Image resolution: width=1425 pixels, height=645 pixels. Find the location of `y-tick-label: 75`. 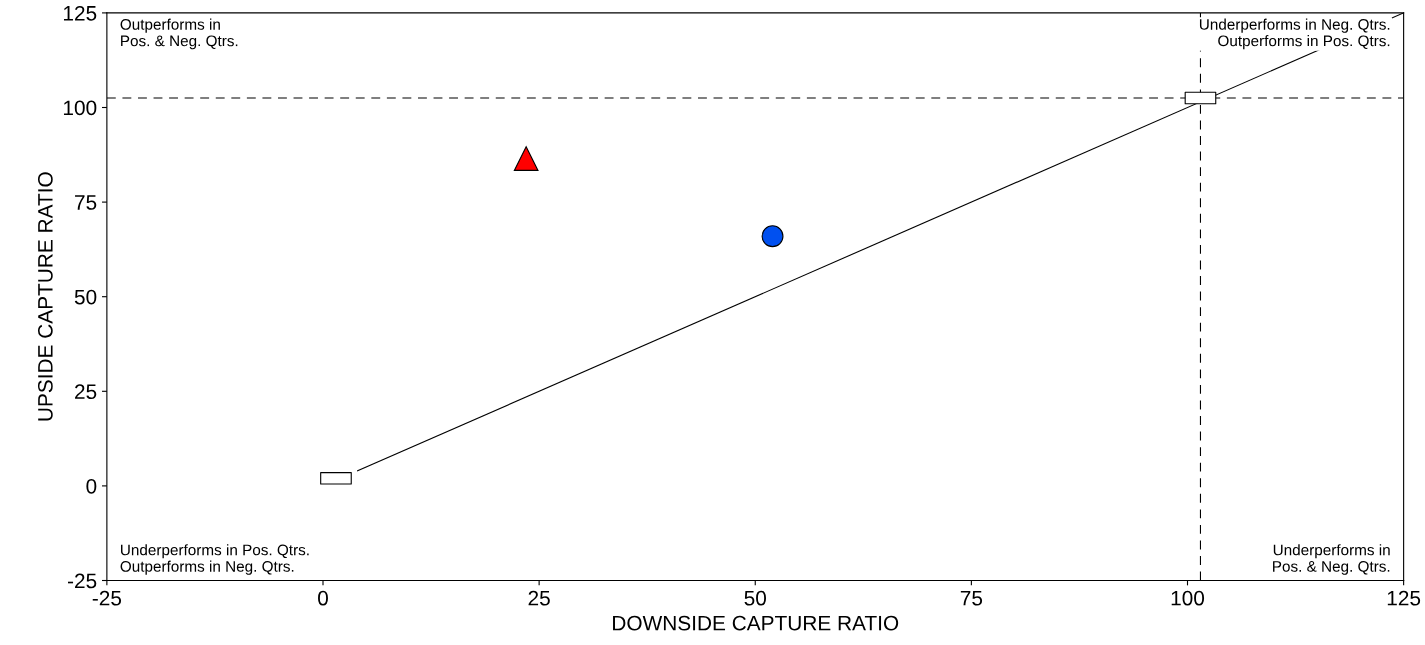

y-tick-label: 75 is located at coordinates (86, 202).